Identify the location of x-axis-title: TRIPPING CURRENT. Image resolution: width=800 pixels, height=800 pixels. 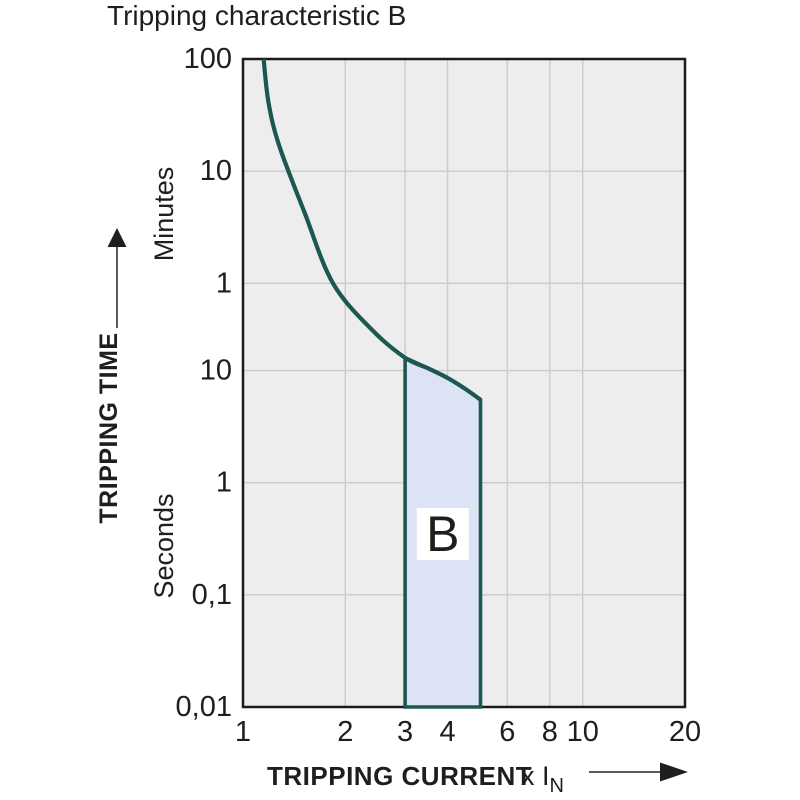
(399, 776).